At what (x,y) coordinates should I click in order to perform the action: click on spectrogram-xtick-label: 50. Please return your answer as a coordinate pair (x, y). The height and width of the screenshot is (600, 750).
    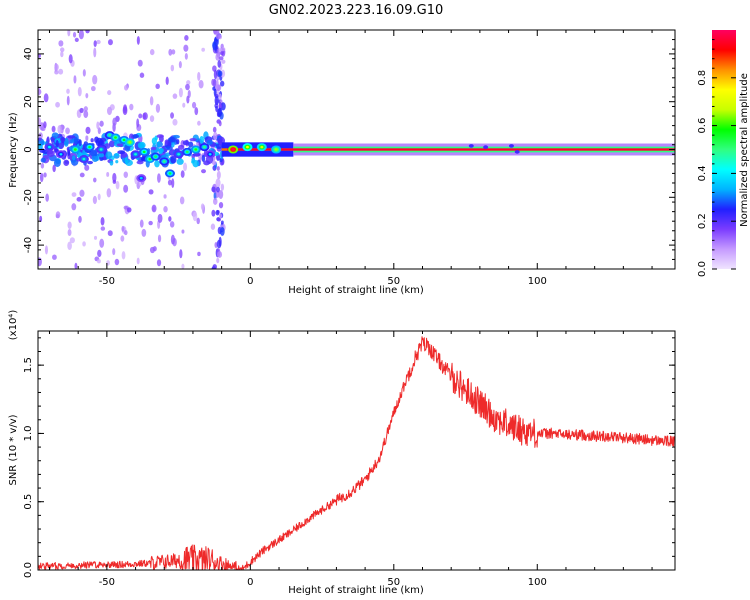
    Looking at the image, I should click on (393, 281).